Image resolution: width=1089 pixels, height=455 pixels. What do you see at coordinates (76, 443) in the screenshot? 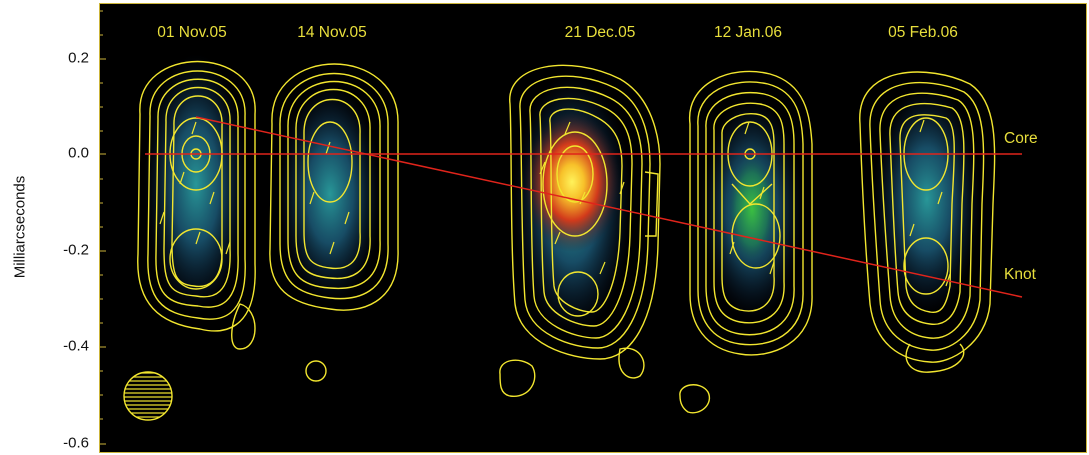
I see `y-tick-label: -0.6` at bounding box center [76, 443].